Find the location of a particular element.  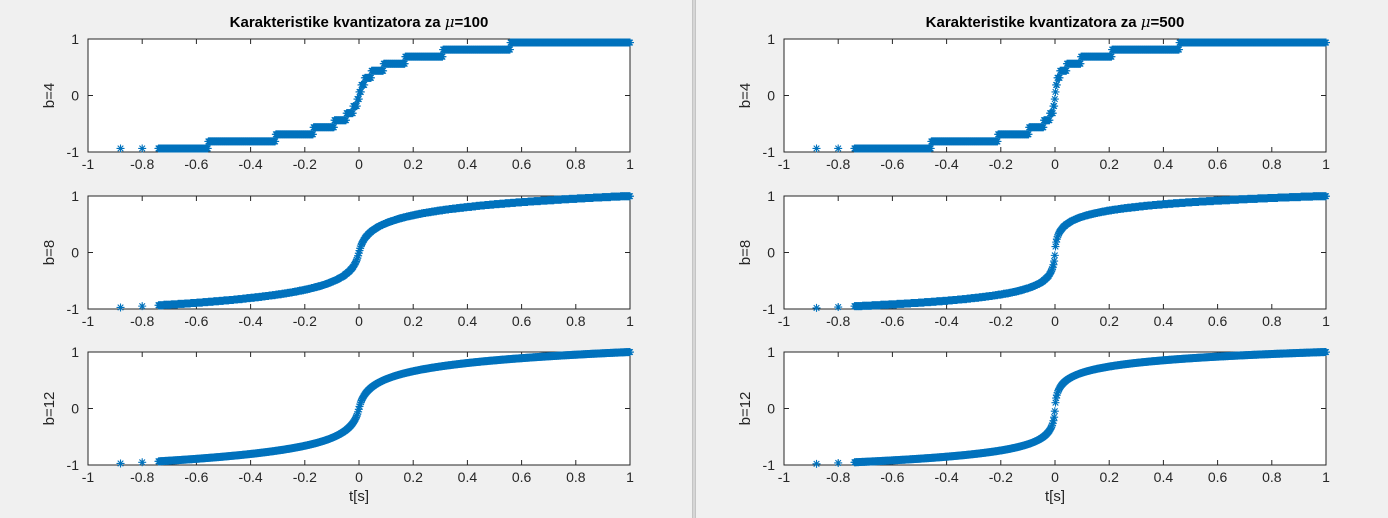

subplot-b=8: -1 -0.8 -0.6 -0.4 -0.2 0 0.2 0.4 0.6 0.8 1 -1 0 1 b=8 is located at coordinates (1033, 258).